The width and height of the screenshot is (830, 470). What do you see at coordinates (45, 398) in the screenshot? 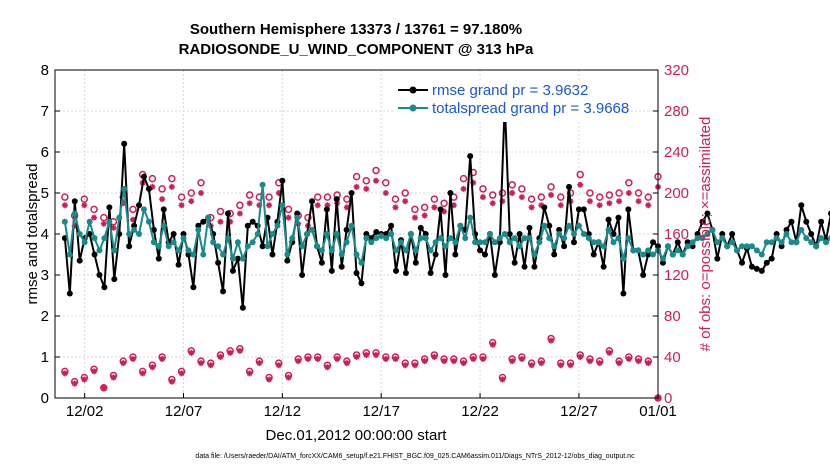
I see `y-tick-label: 0` at bounding box center [45, 398].